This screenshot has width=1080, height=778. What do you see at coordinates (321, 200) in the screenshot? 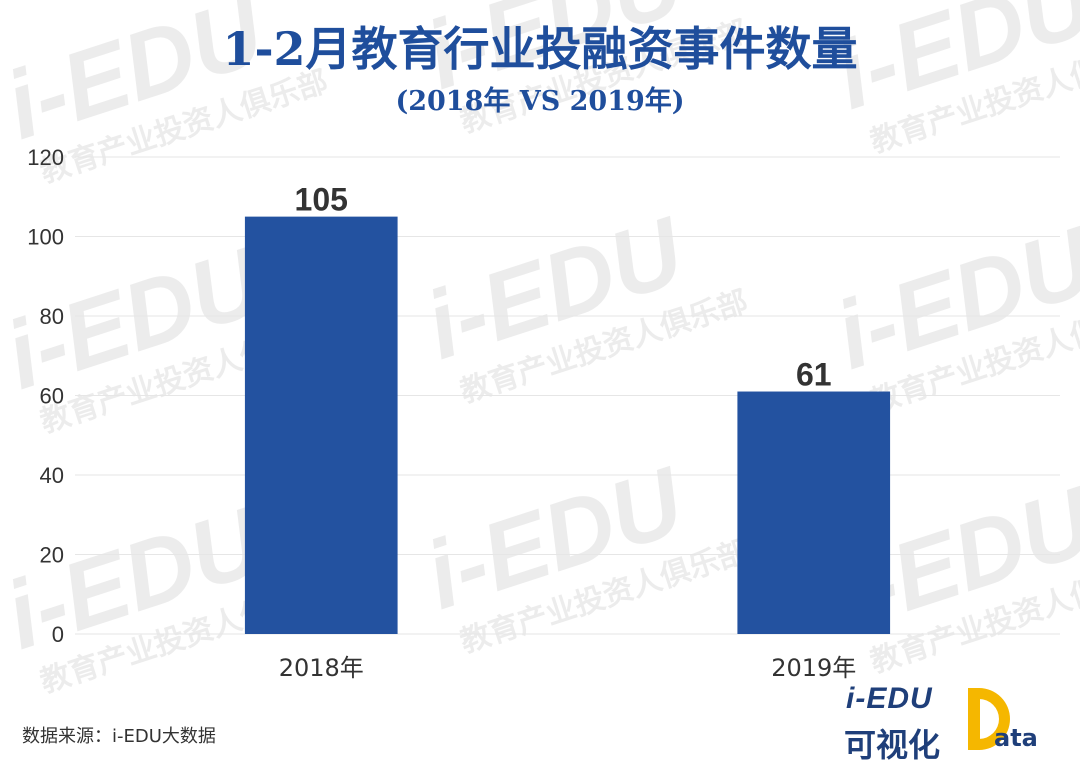
I see `data-label: 105` at bounding box center [321, 200].